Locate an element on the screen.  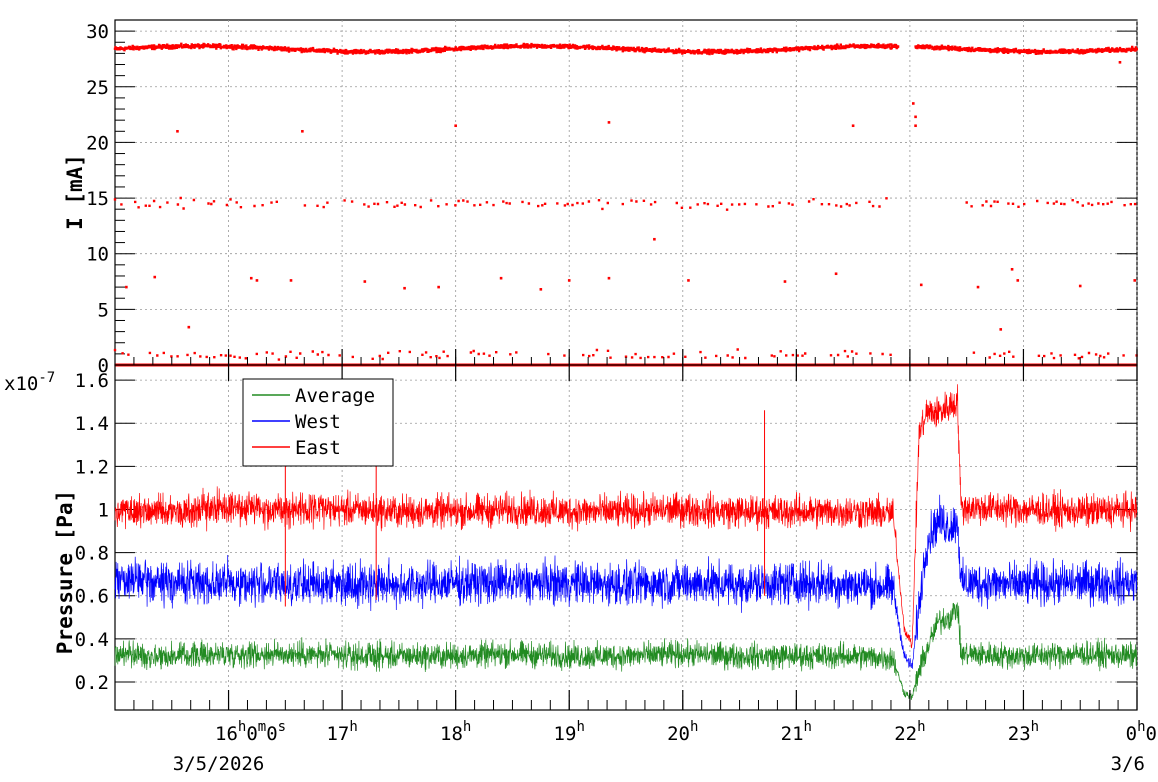
current-y-tick-label: 20 is located at coordinates (97, 143).